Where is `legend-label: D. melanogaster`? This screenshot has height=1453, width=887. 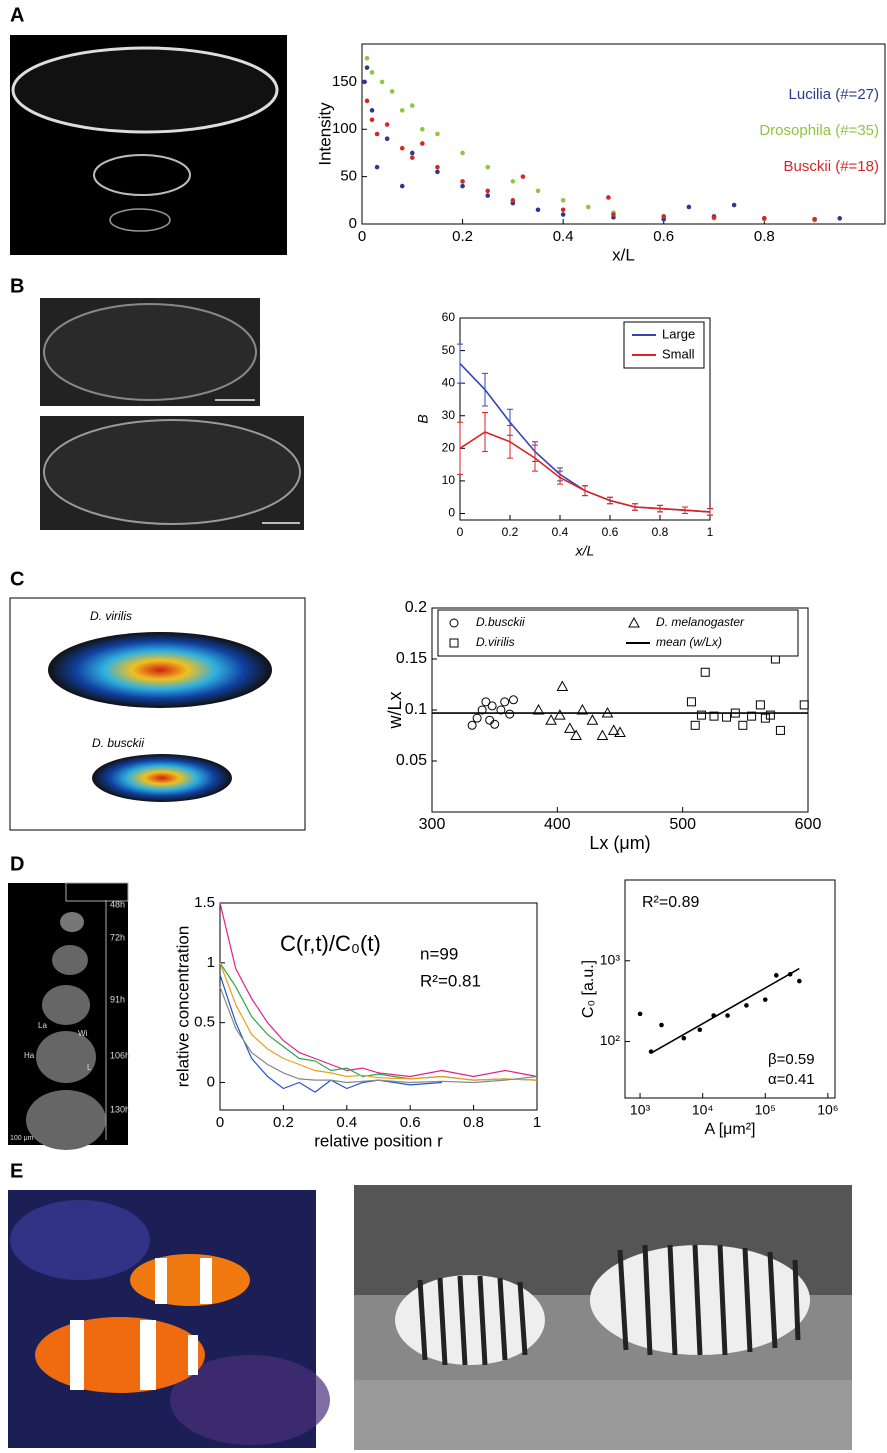
legend-label: D. melanogaster is located at coordinates (700, 622).